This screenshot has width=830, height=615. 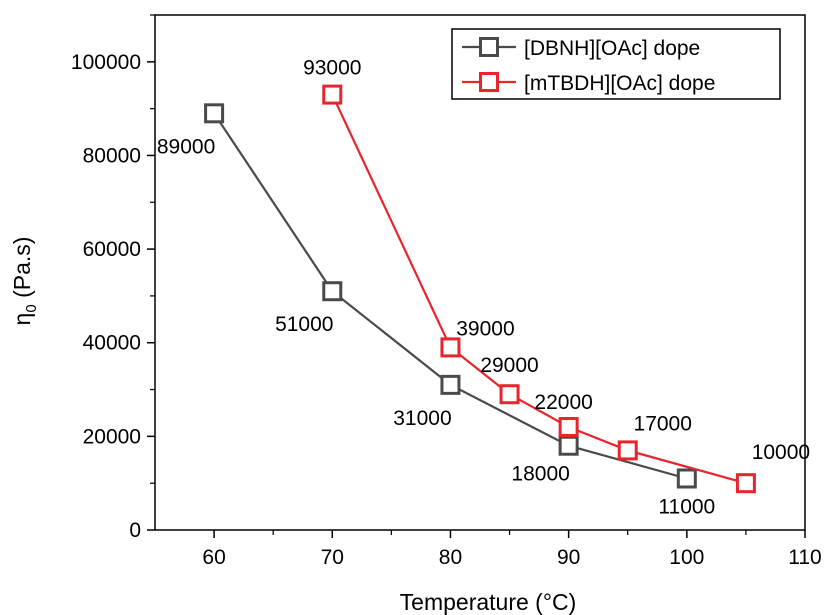 What do you see at coordinates (304, 324) in the screenshot?
I see `data-label: 51000` at bounding box center [304, 324].